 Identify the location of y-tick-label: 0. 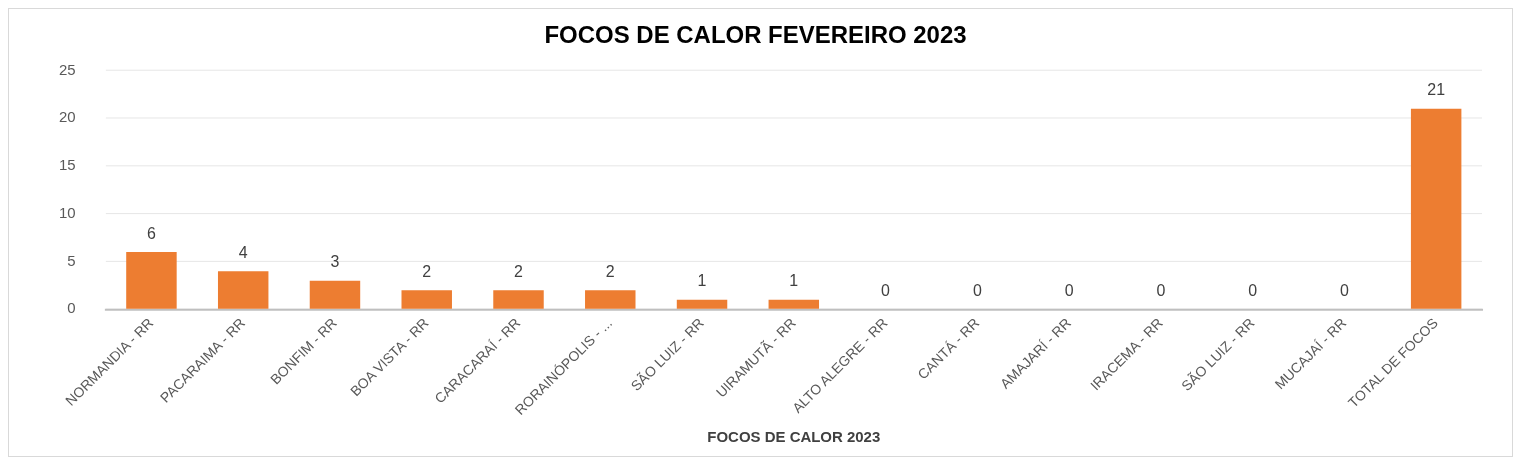
(71, 308).